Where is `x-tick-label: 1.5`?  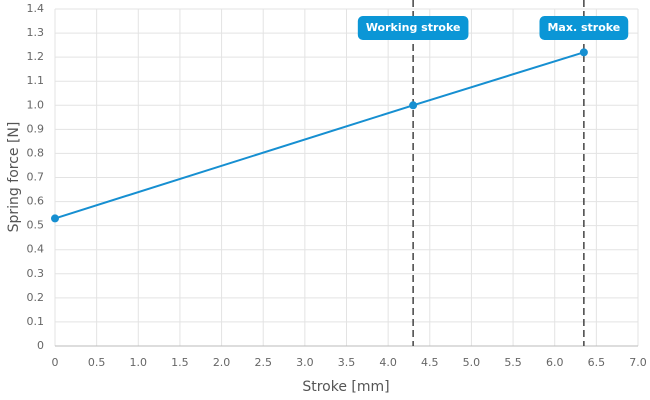 x-tick-label: 1.5 is located at coordinates (180, 362).